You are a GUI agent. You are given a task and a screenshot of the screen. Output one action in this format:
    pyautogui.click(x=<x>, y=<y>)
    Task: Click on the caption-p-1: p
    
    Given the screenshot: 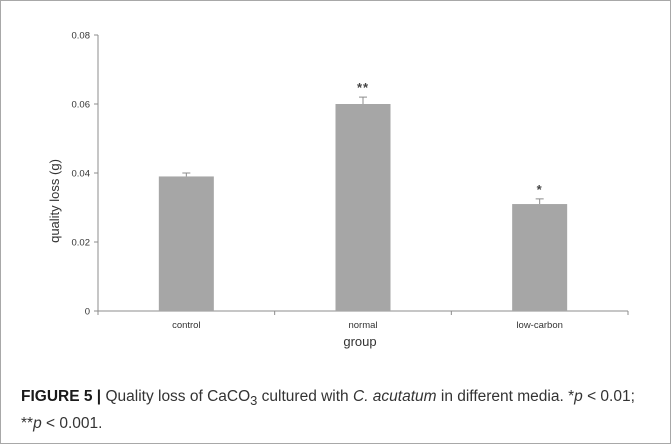 What is the action you would take?
    pyautogui.click(x=578, y=396)
    